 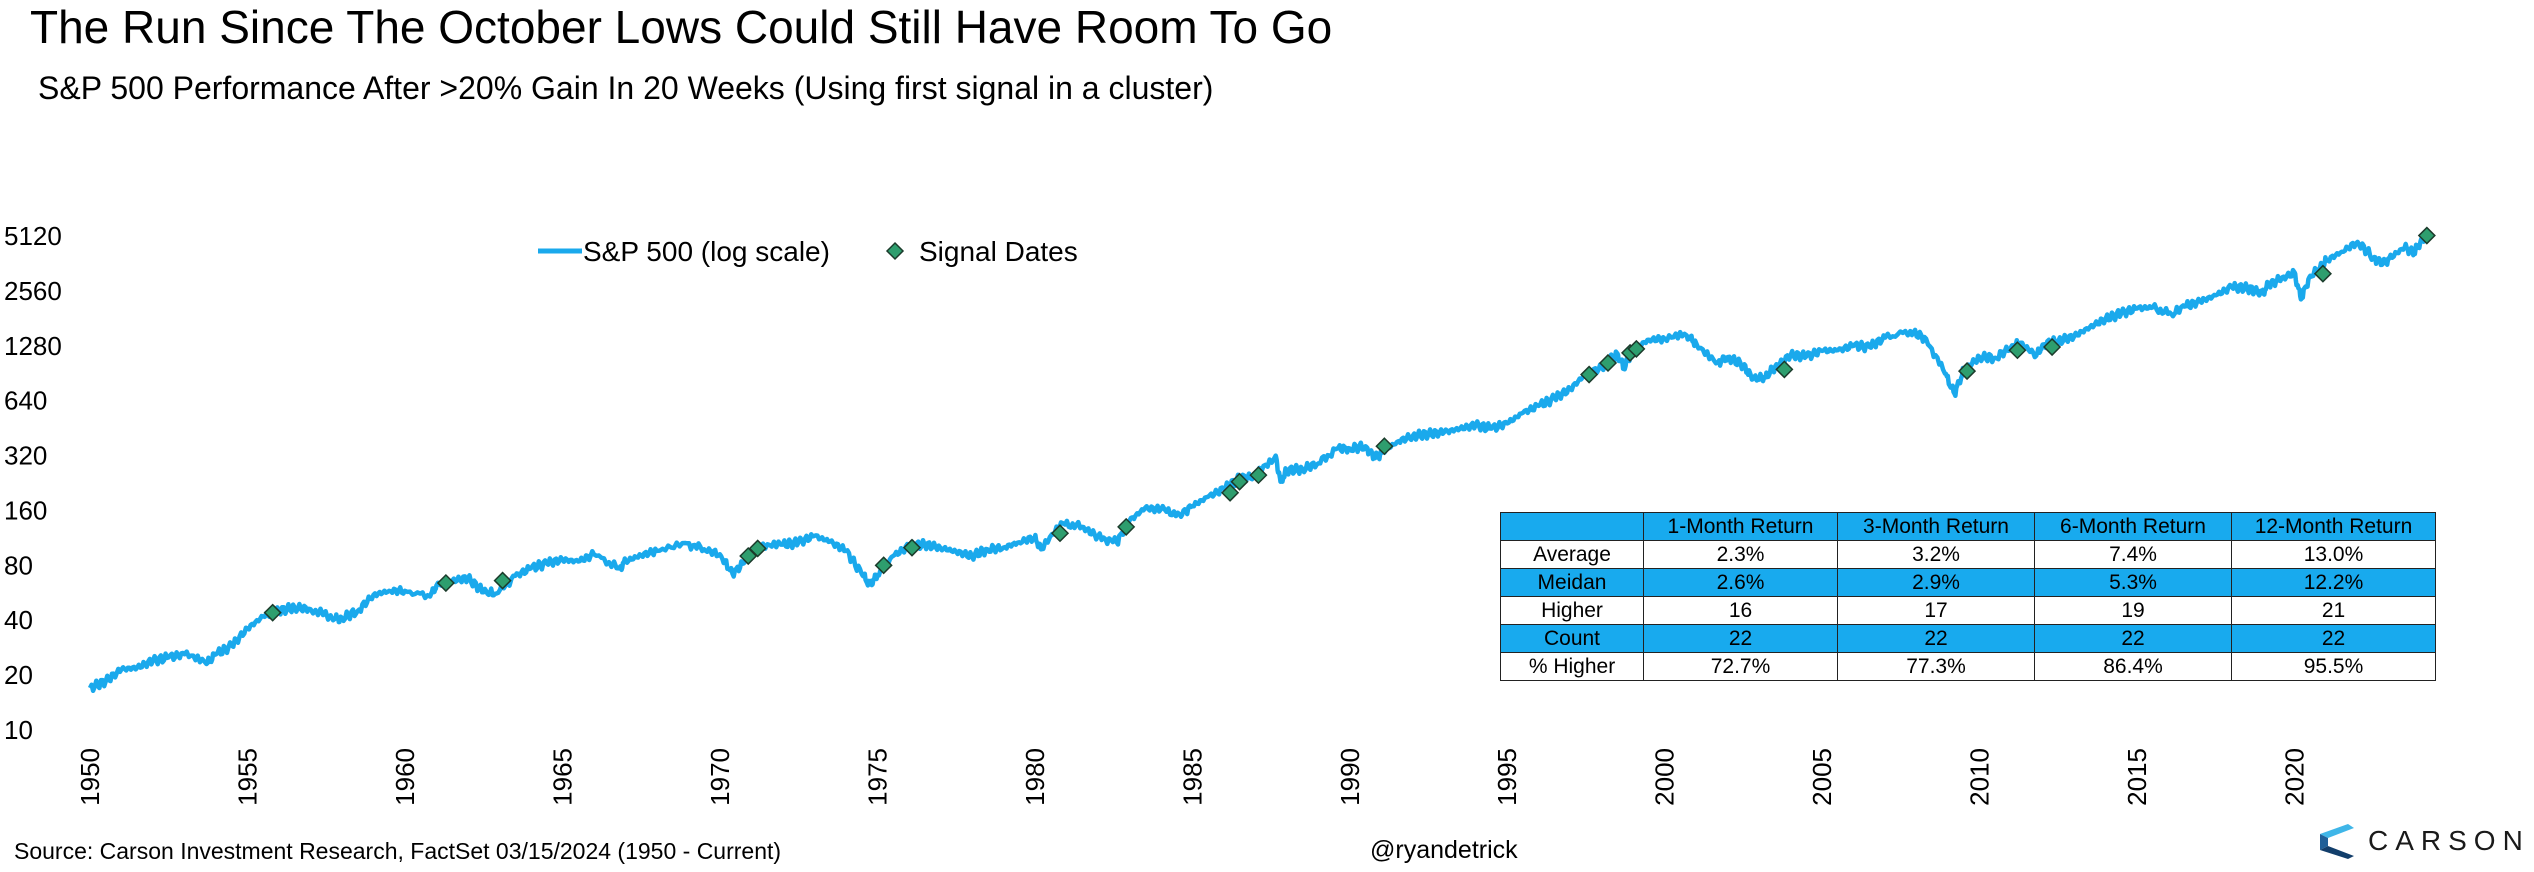 I want to click on table-header-cell: 12-Month Return, so click(x=2333, y=526).